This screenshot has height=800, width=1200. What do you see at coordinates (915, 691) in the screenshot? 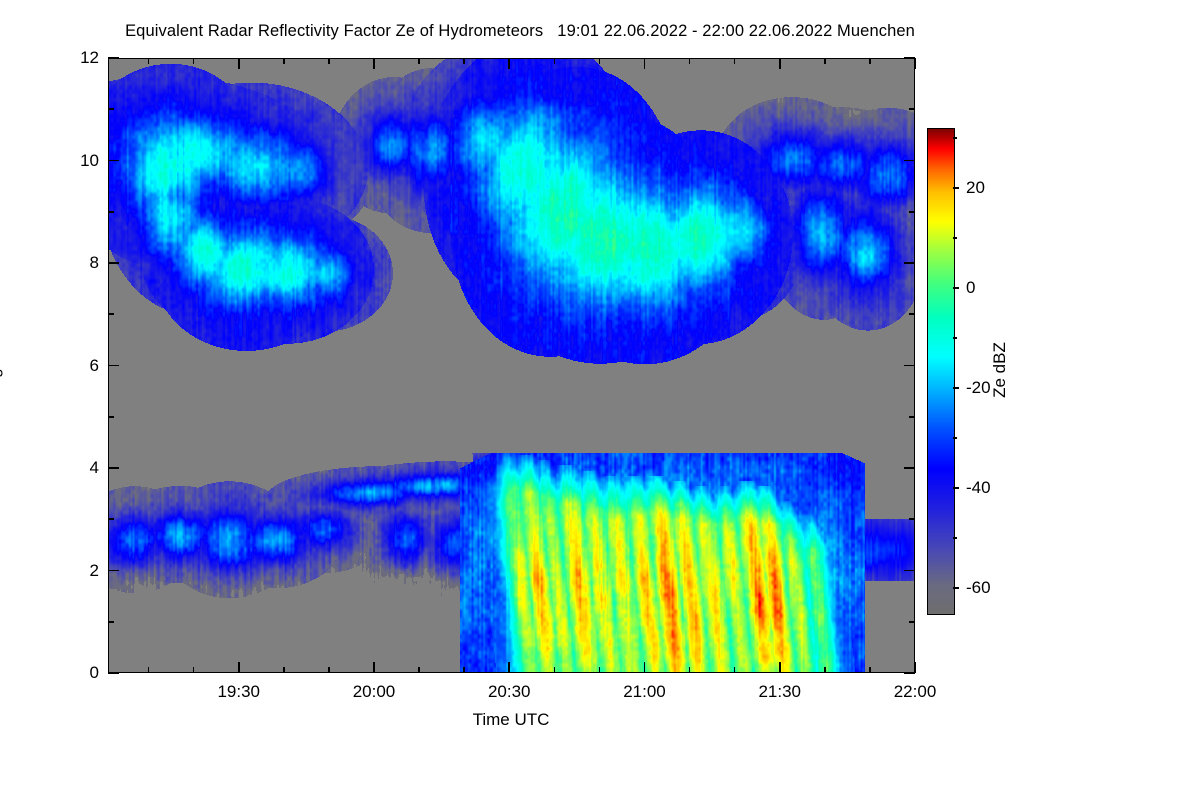
I see `x-tick-label: 22:00` at bounding box center [915, 691].